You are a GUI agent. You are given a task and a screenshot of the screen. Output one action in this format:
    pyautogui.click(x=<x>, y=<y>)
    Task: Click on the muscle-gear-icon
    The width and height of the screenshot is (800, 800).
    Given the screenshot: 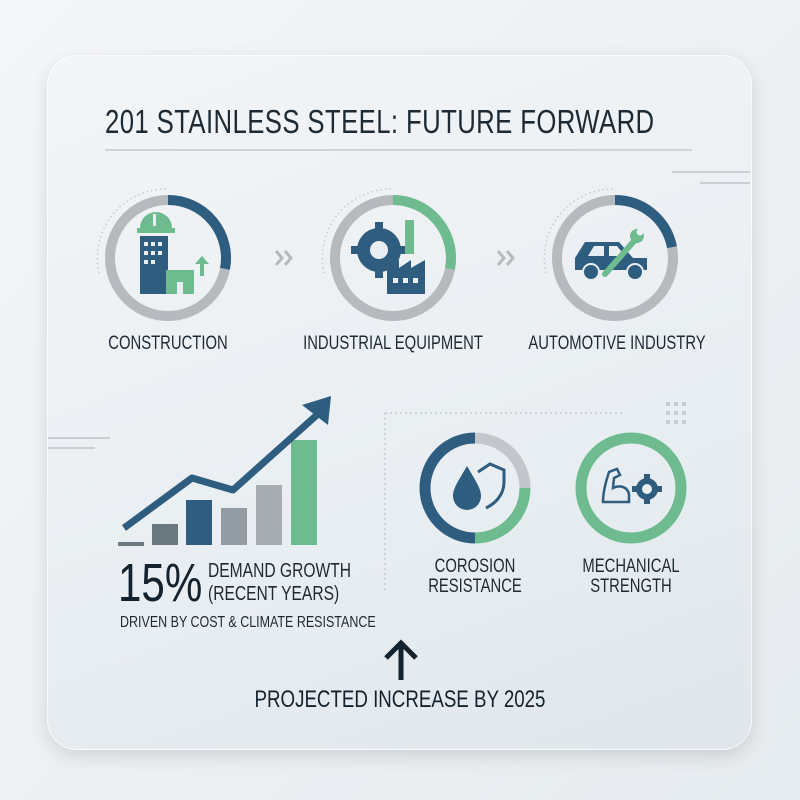 What is the action you would take?
    pyautogui.click(x=631, y=485)
    